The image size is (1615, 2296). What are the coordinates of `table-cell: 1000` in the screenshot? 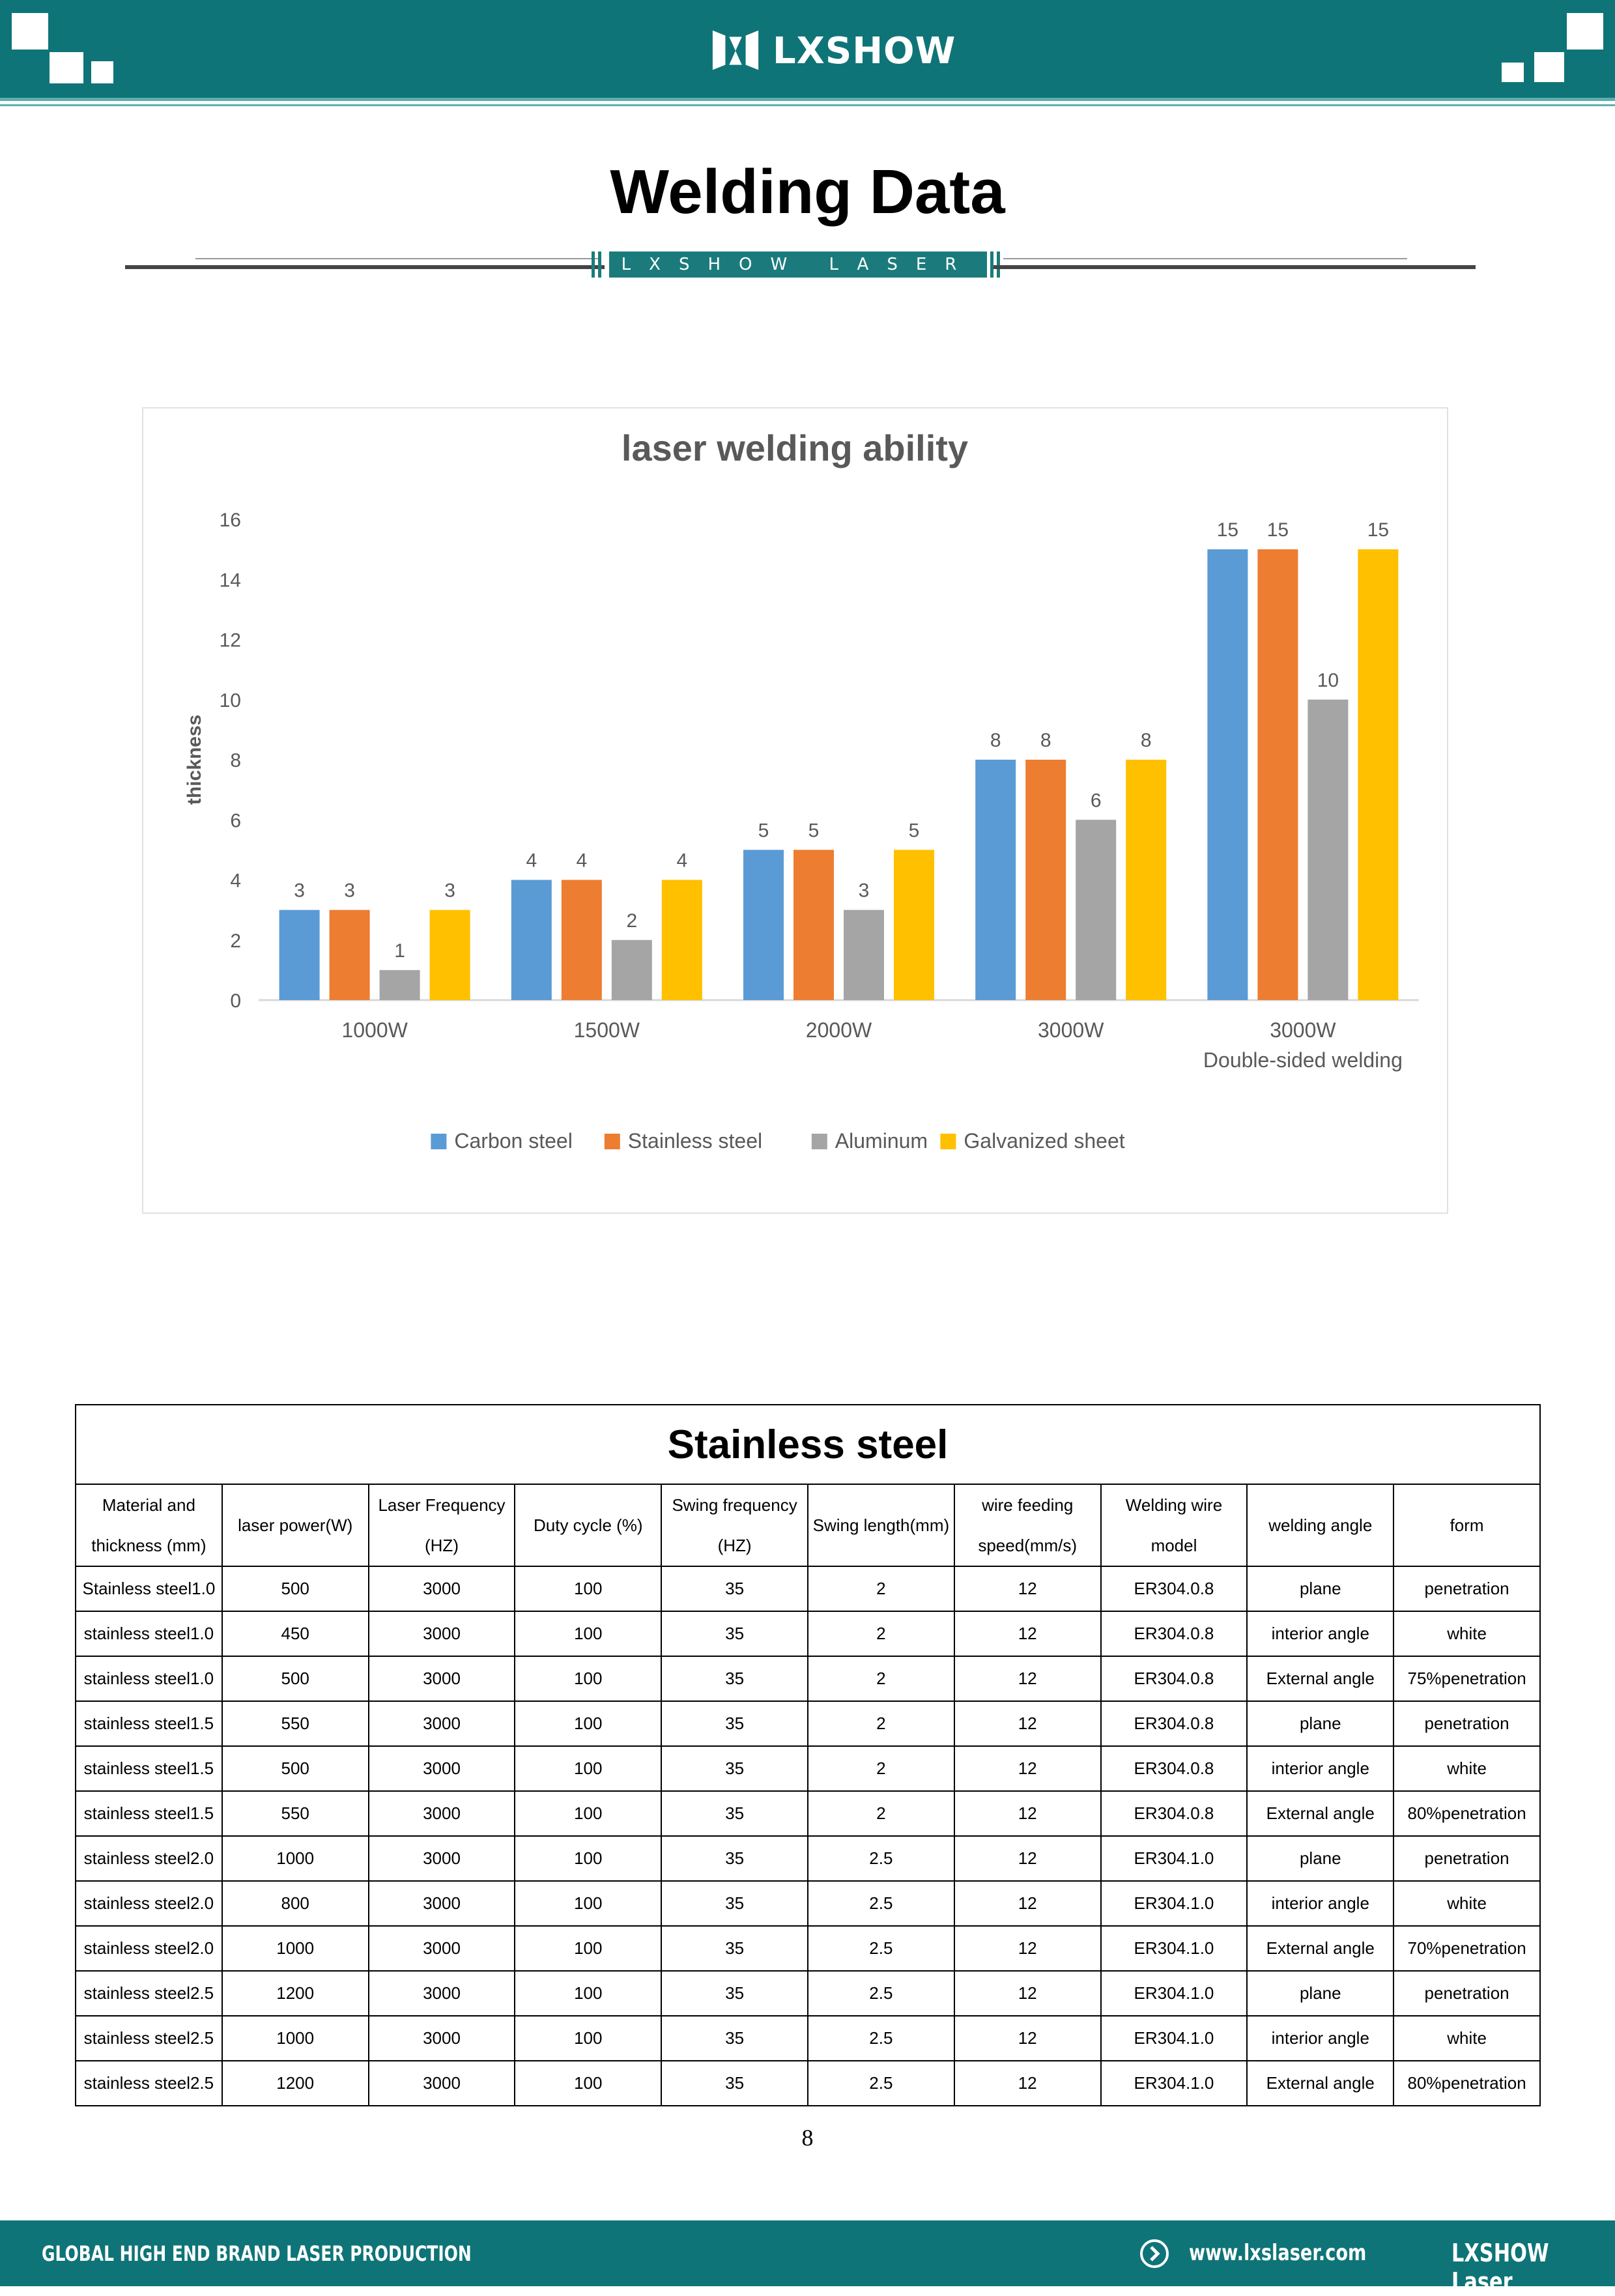 It's located at (295, 2038).